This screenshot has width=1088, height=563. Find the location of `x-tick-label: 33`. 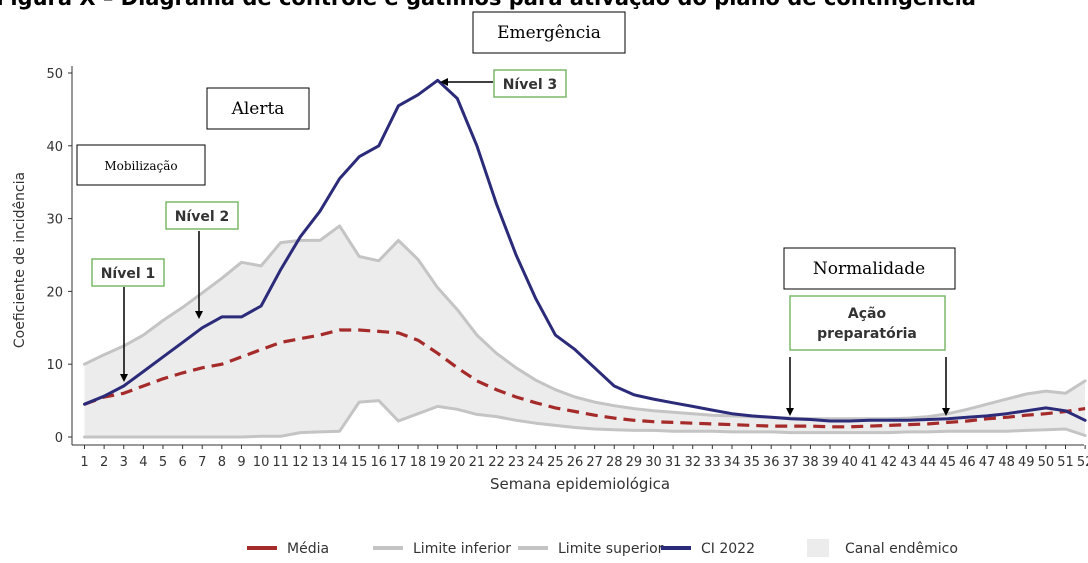

x-tick-label: 33 is located at coordinates (712, 462).